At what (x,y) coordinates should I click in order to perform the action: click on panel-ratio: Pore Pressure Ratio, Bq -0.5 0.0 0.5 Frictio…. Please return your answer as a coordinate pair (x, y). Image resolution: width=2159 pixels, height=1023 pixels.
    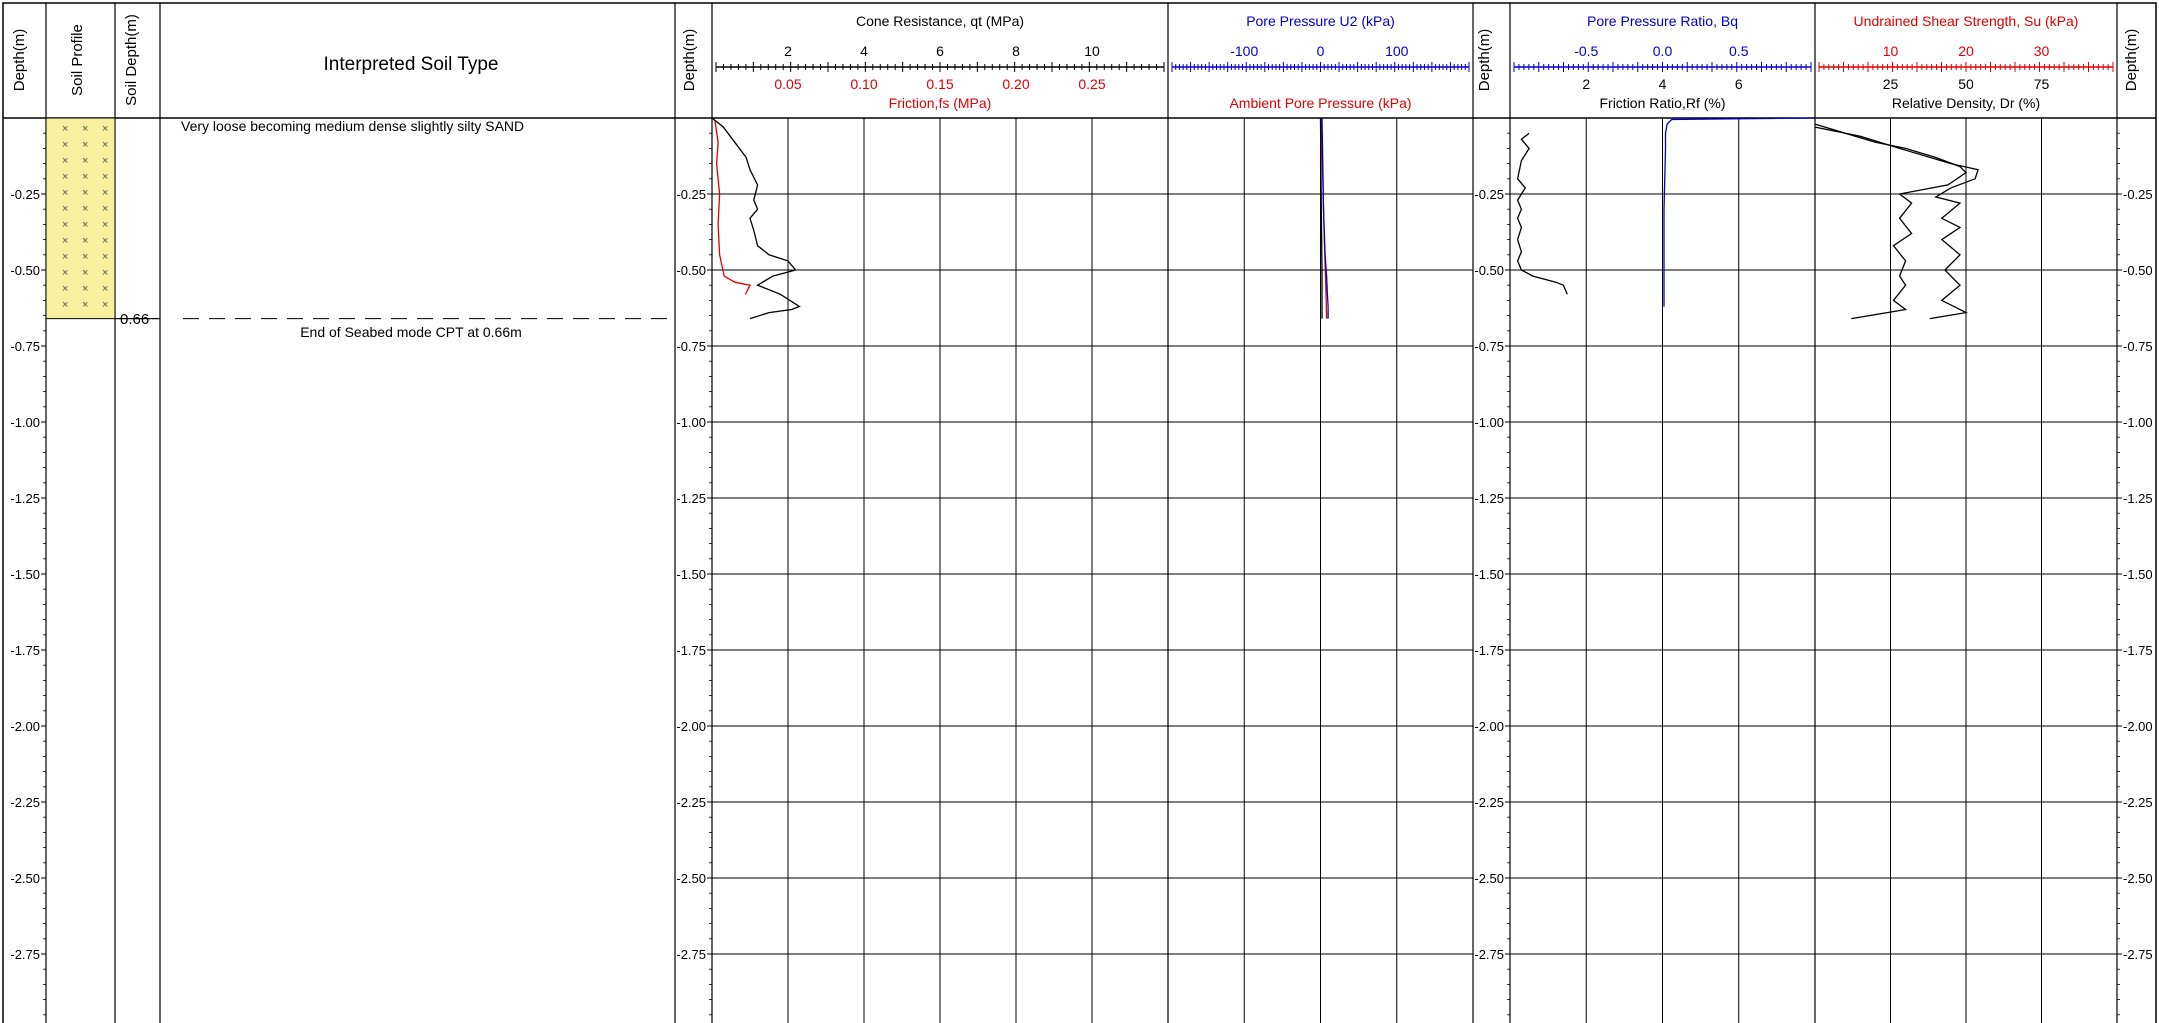
    Looking at the image, I should click on (1663, 518).